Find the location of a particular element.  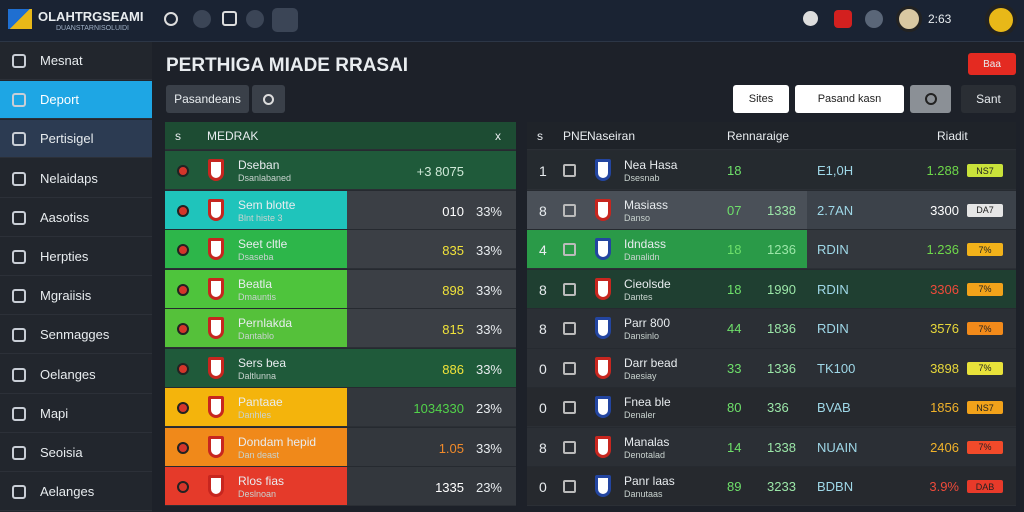

sidebar-item: Mesnat is located at coordinates (76, 61).